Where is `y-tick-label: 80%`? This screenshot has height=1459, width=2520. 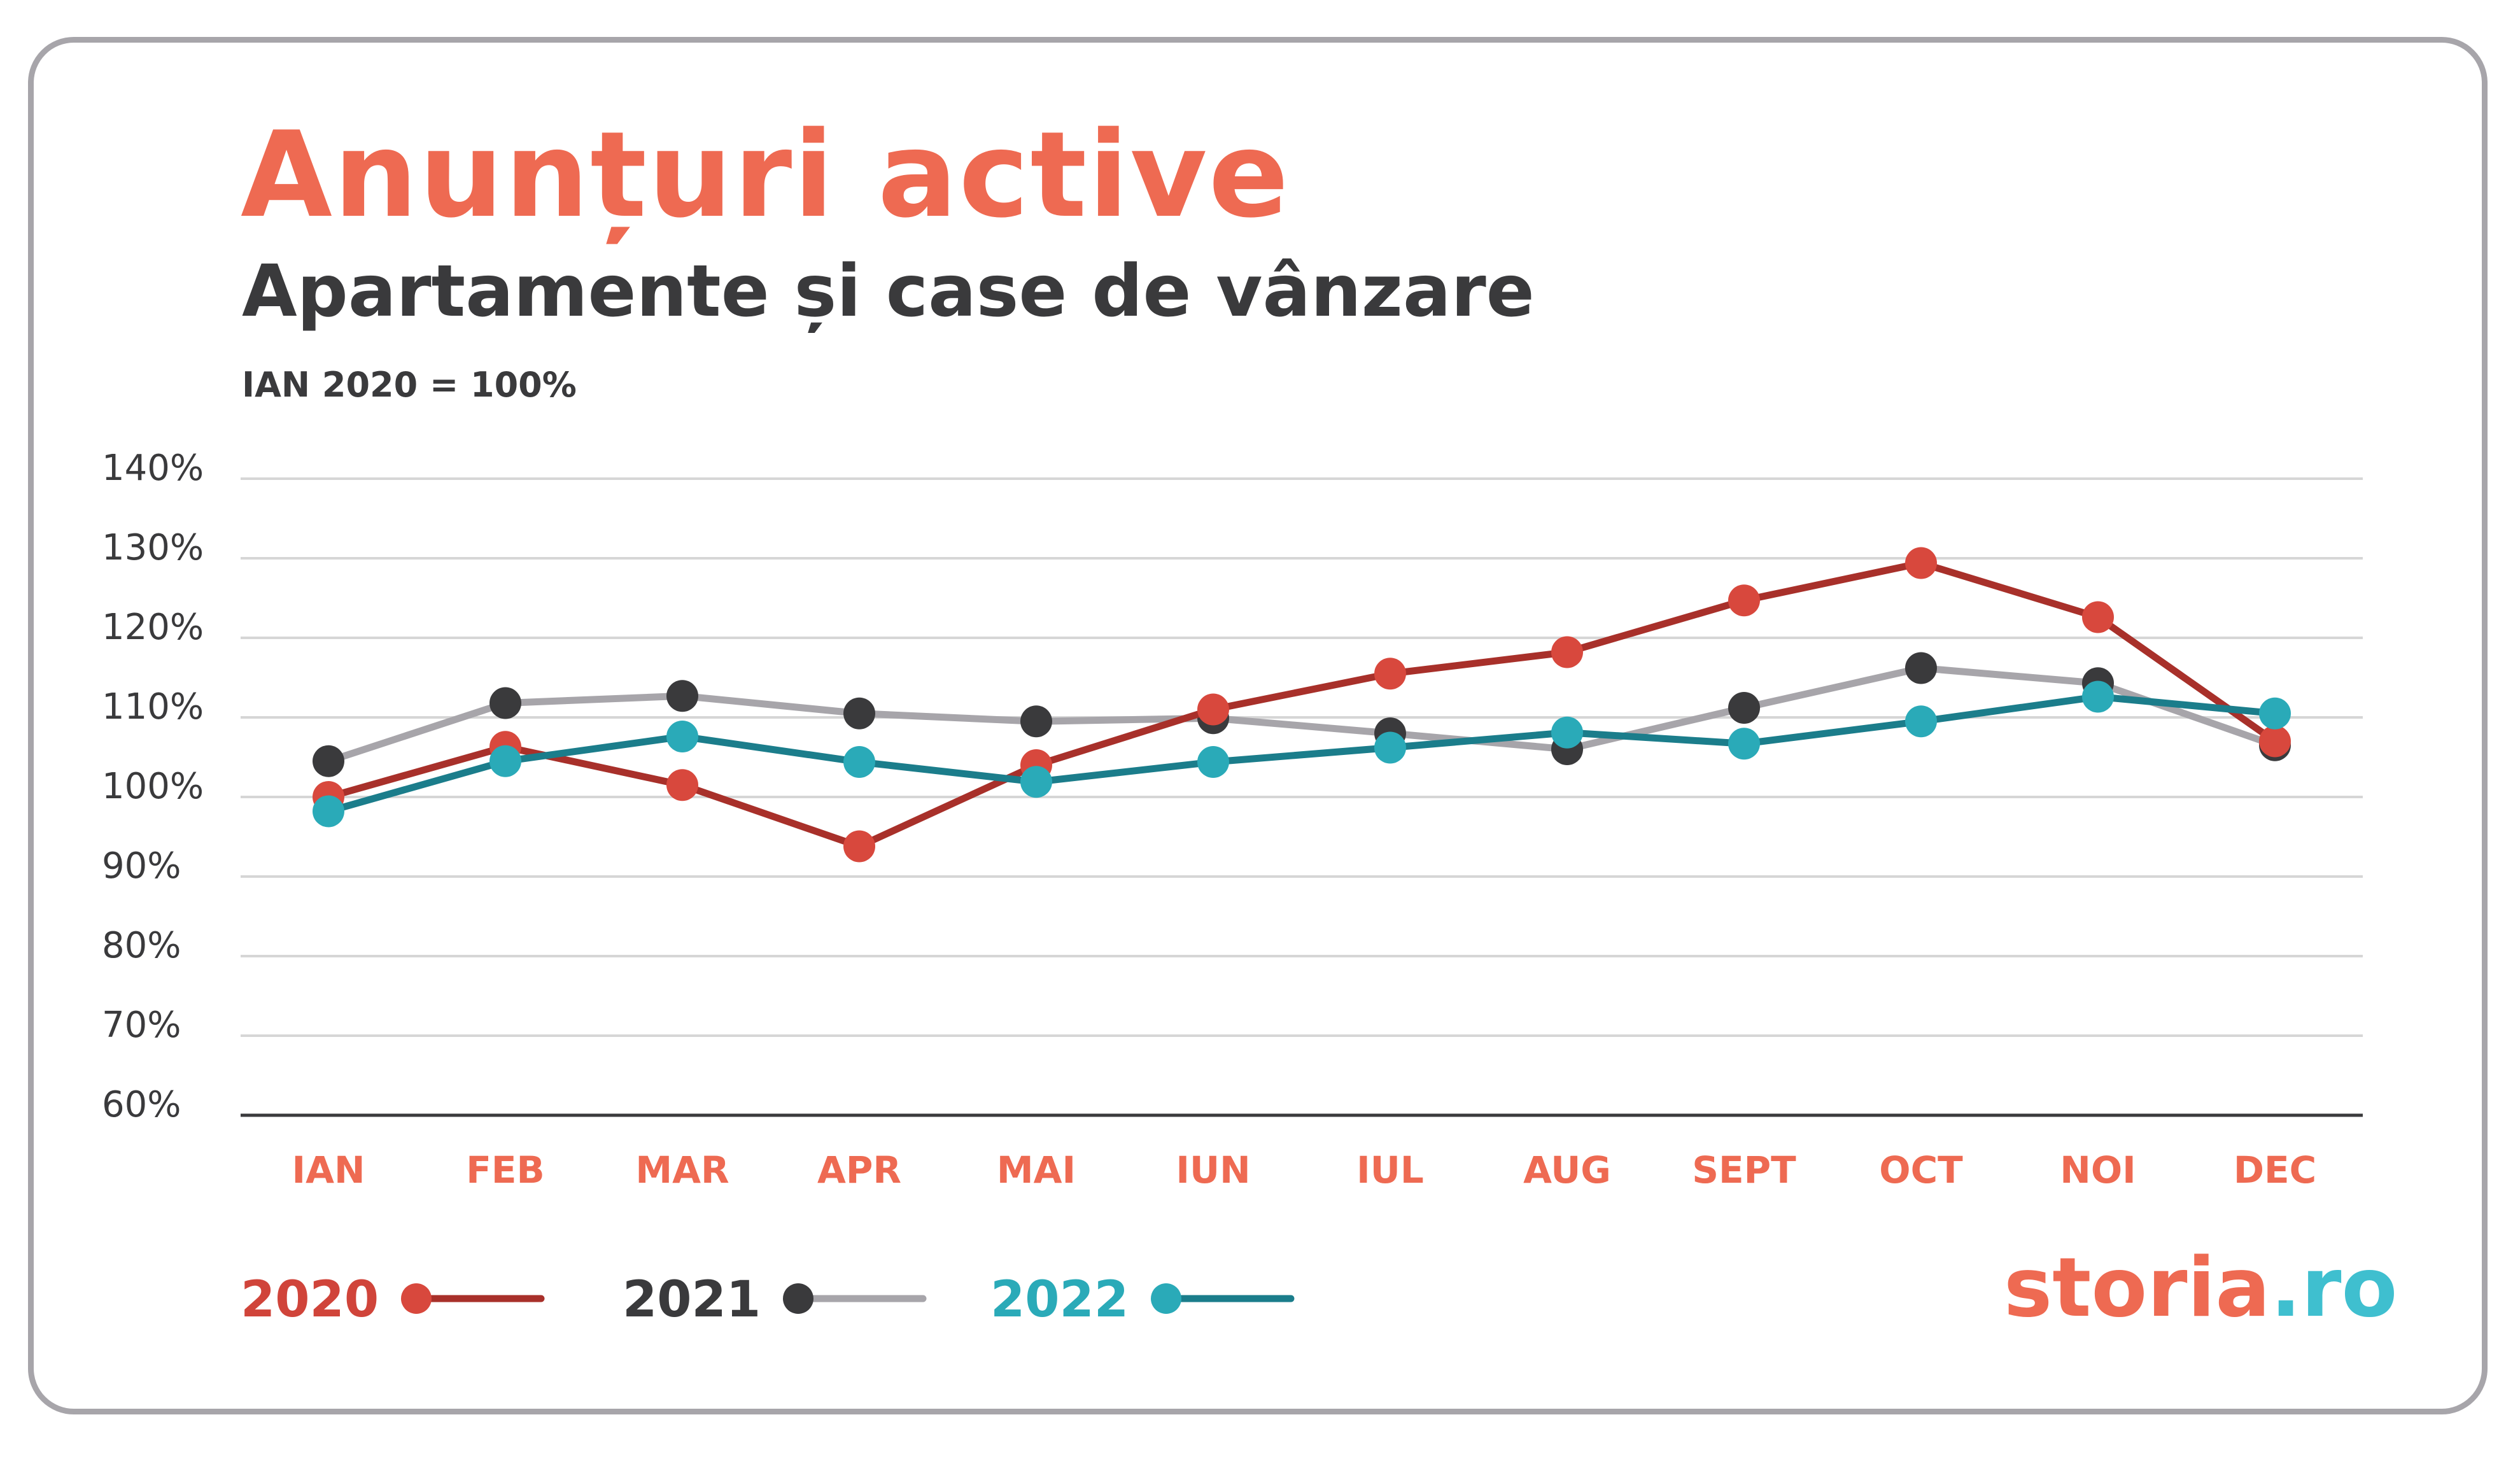 y-tick-label: 80% is located at coordinates (141, 945).